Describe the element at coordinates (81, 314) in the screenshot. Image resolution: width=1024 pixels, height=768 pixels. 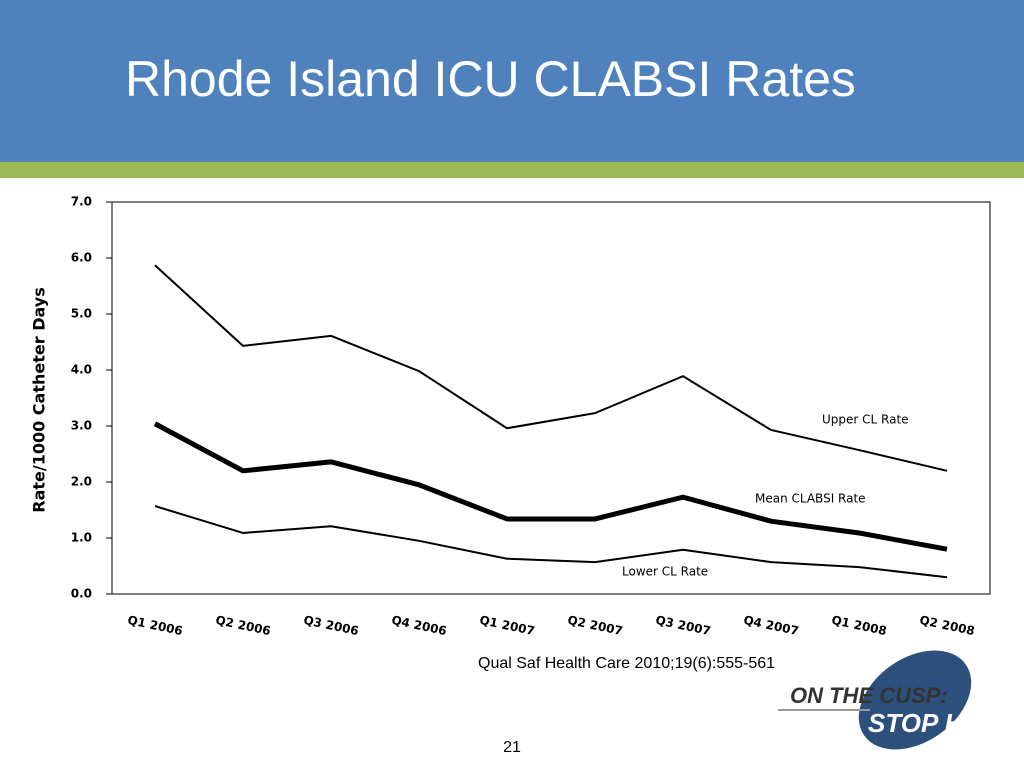
I see `y-tick-label: 5.0` at that location.